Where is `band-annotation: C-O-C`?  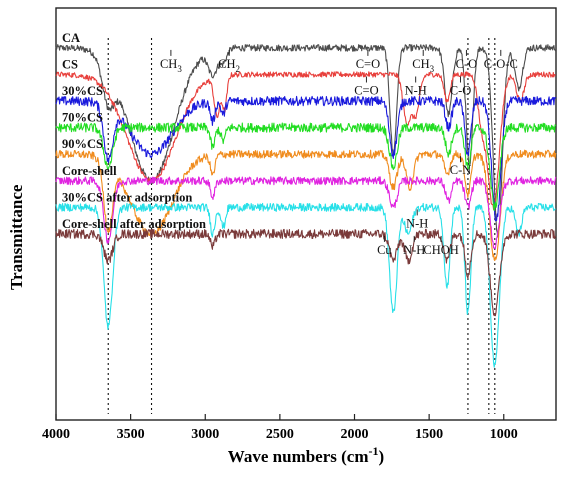
band-annotation: C-O-C is located at coordinates (501, 64).